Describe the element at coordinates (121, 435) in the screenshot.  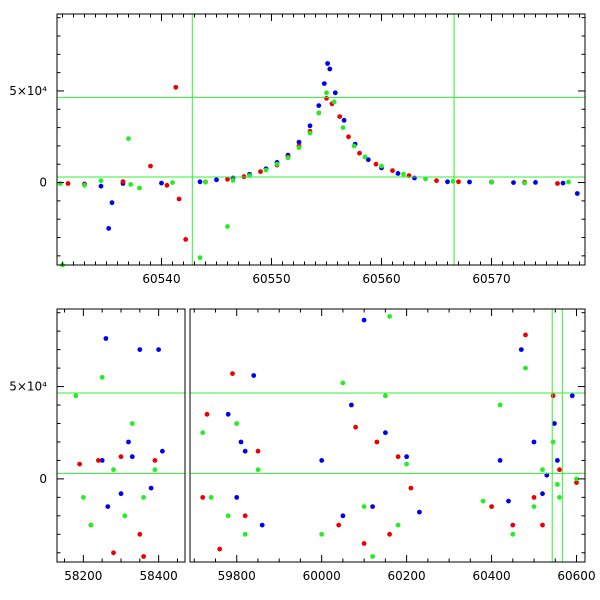
I see `plot-frame` at that location.